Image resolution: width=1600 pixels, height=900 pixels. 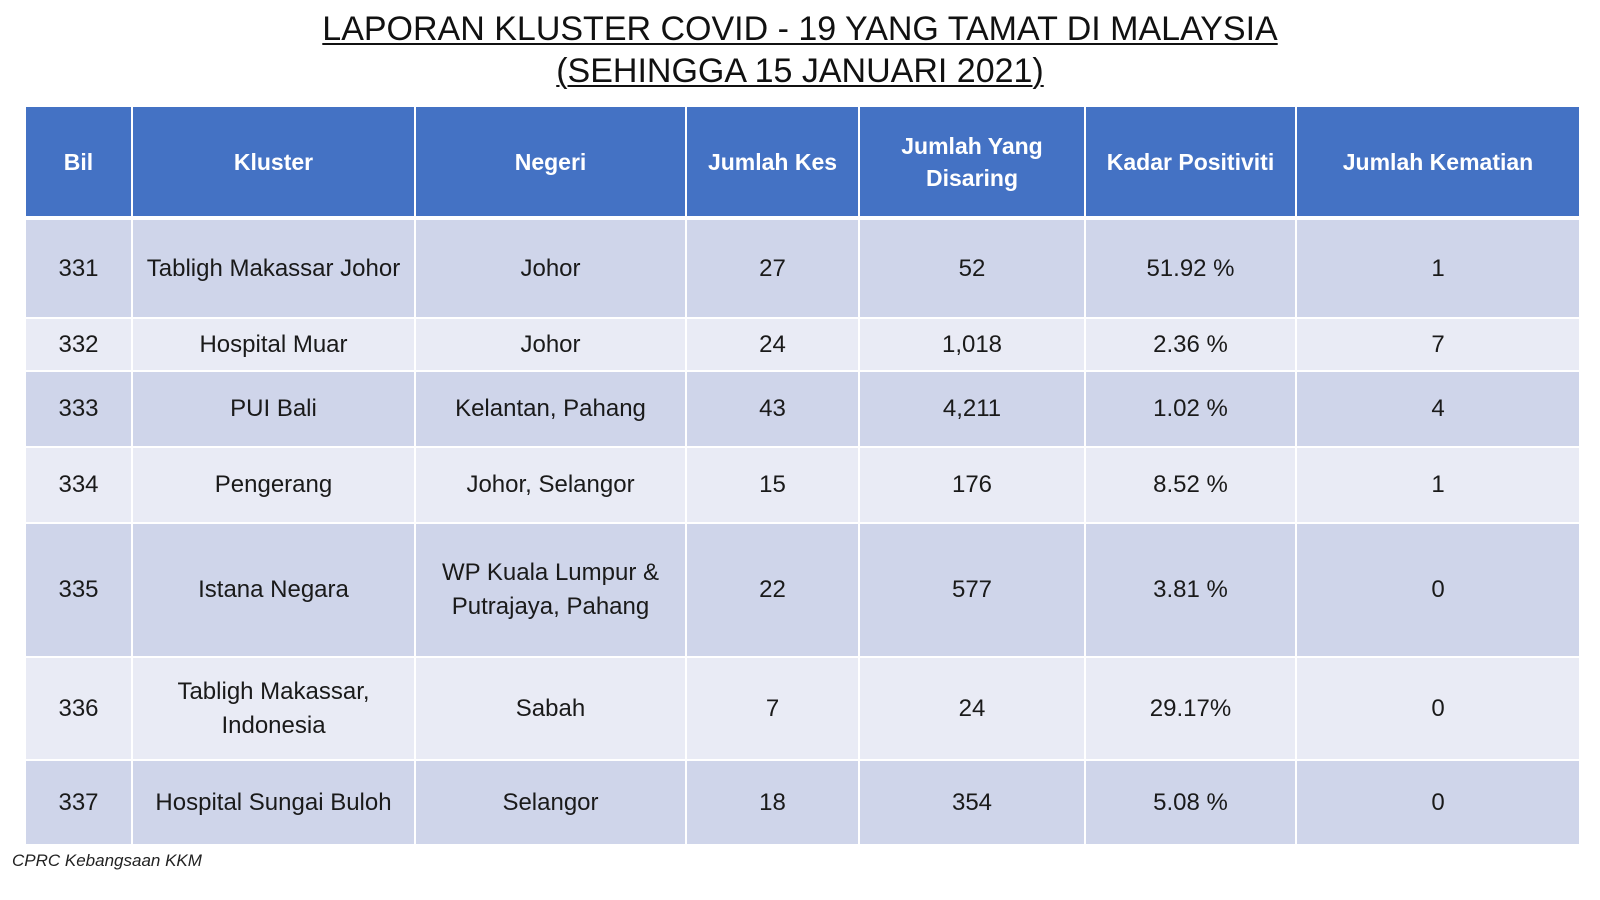 I want to click on cell-negeri: Kelantan, Pahang, so click(x=550, y=409).